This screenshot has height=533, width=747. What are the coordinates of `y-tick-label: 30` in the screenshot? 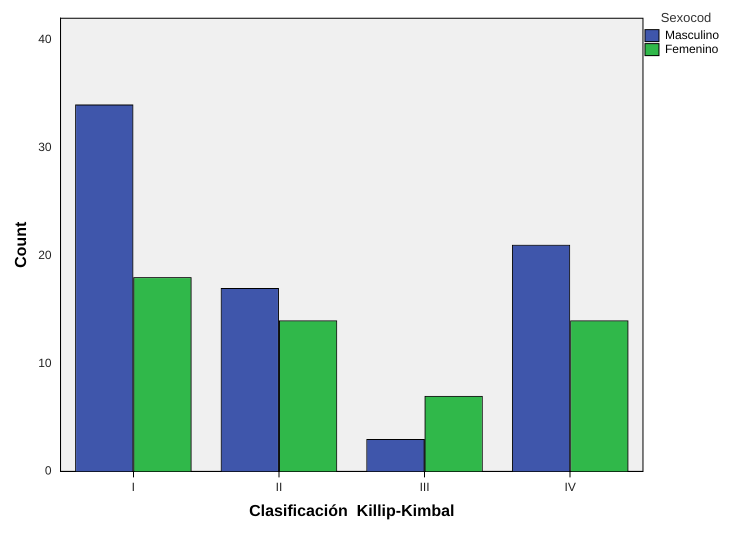 It's located at (45, 147).